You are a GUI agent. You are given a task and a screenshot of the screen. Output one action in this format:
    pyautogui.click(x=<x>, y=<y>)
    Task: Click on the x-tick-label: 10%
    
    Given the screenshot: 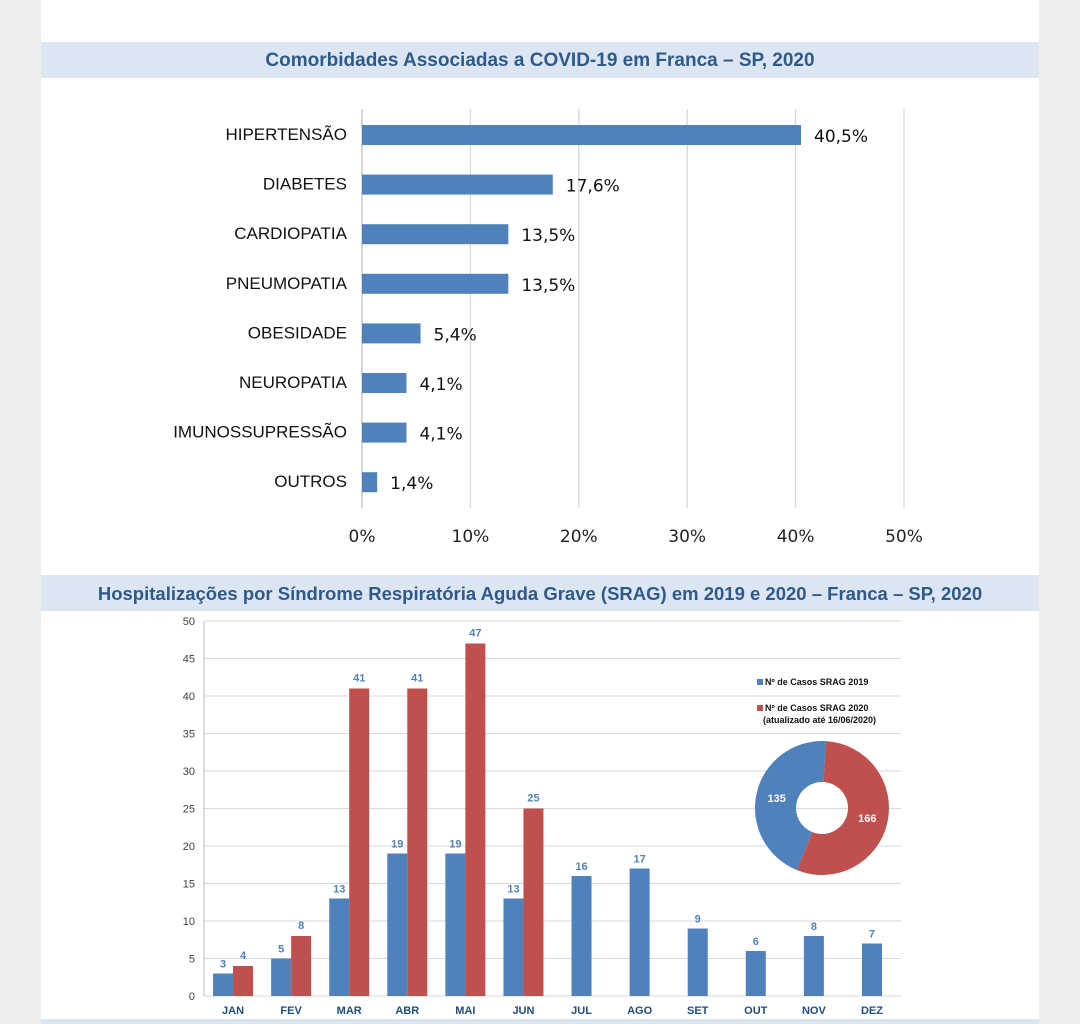 What is the action you would take?
    pyautogui.click(x=471, y=537)
    